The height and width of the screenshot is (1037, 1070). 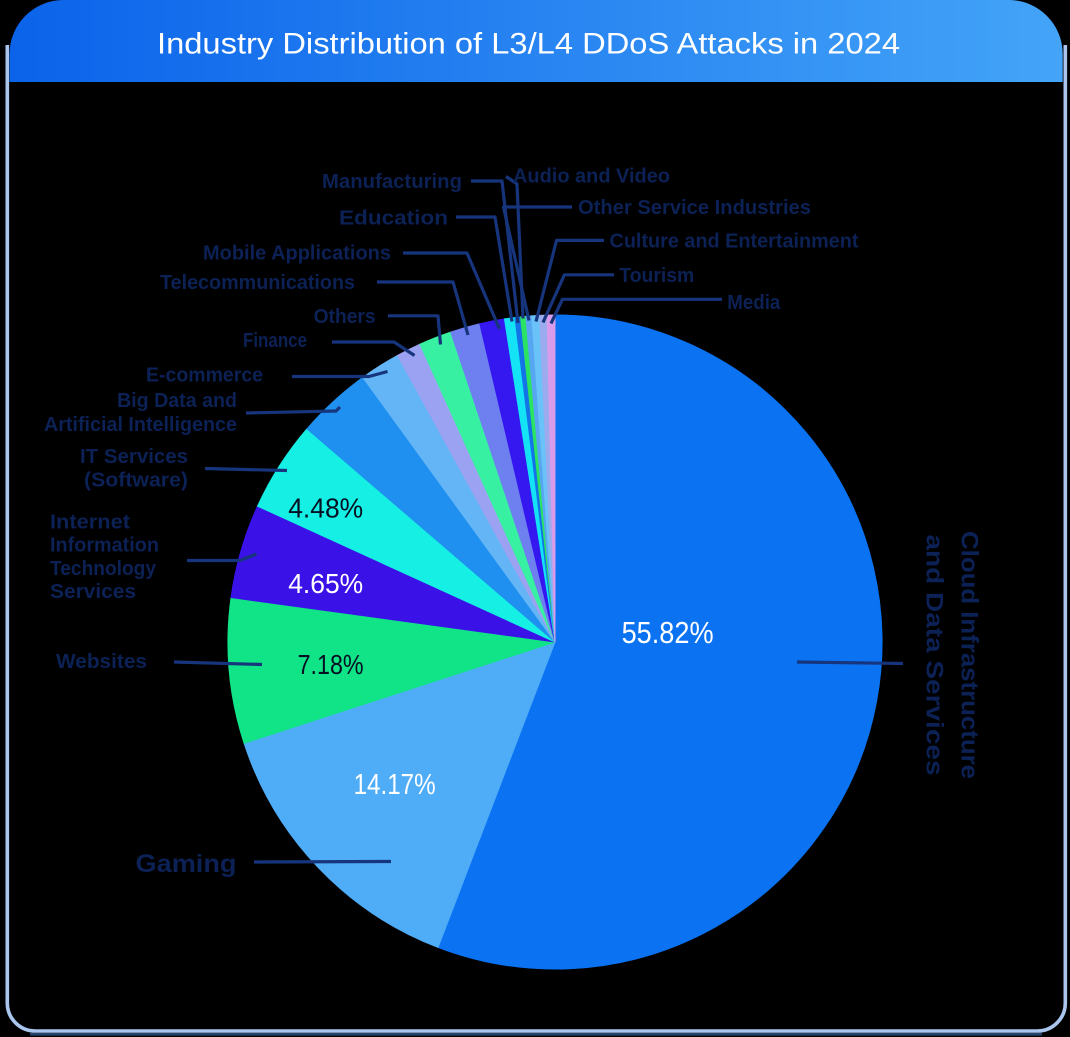 What do you see at coordinates (393, 218) in the screenshot?
I see `svg-text: Education` at bounding box center [393, 218].